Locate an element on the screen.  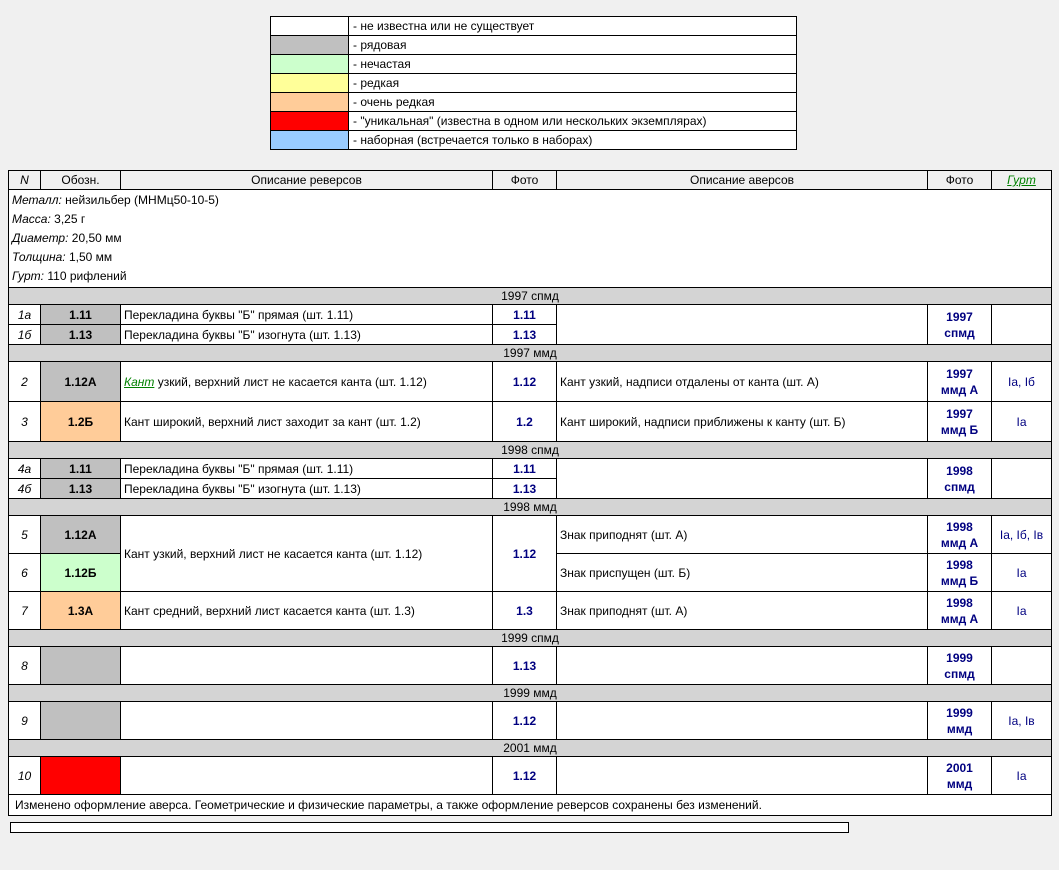
obverse-photo-link: 1997 ммд А is located at coordinates (959, 381).